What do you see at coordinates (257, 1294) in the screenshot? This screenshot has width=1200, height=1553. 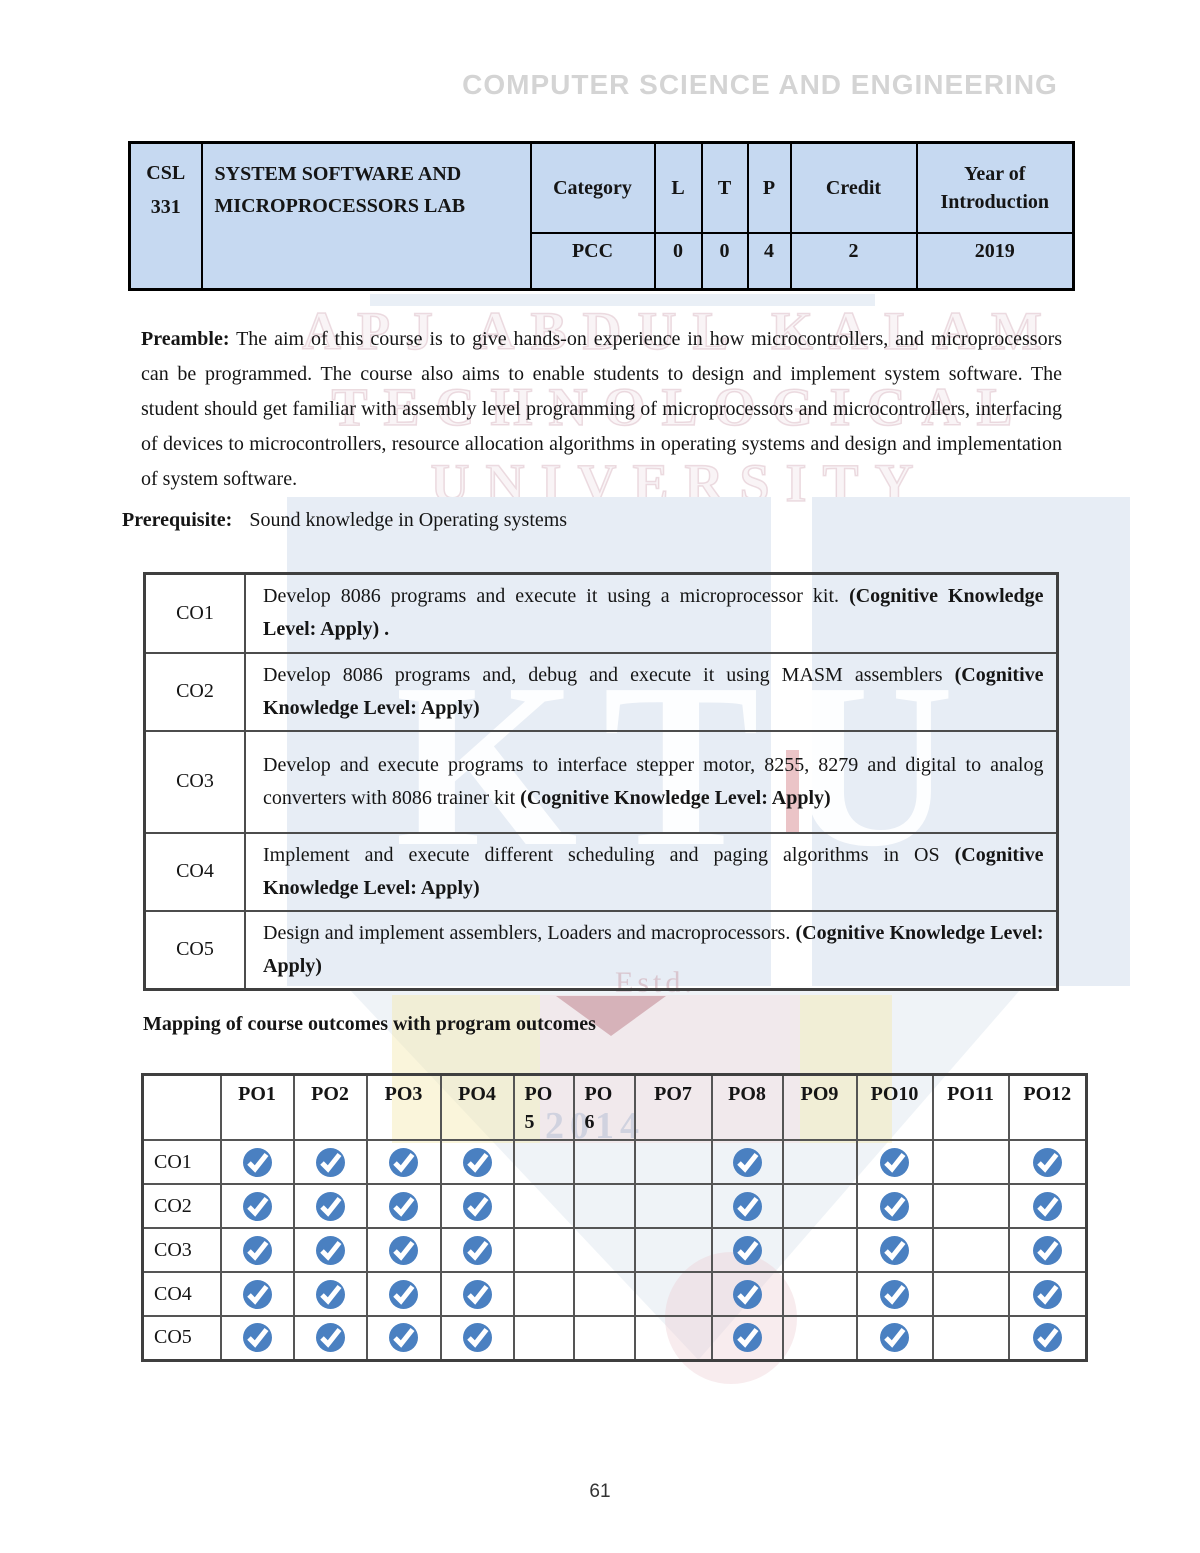 I see `mapping-cell-co4-po1` at bounding box center [257, 1294].